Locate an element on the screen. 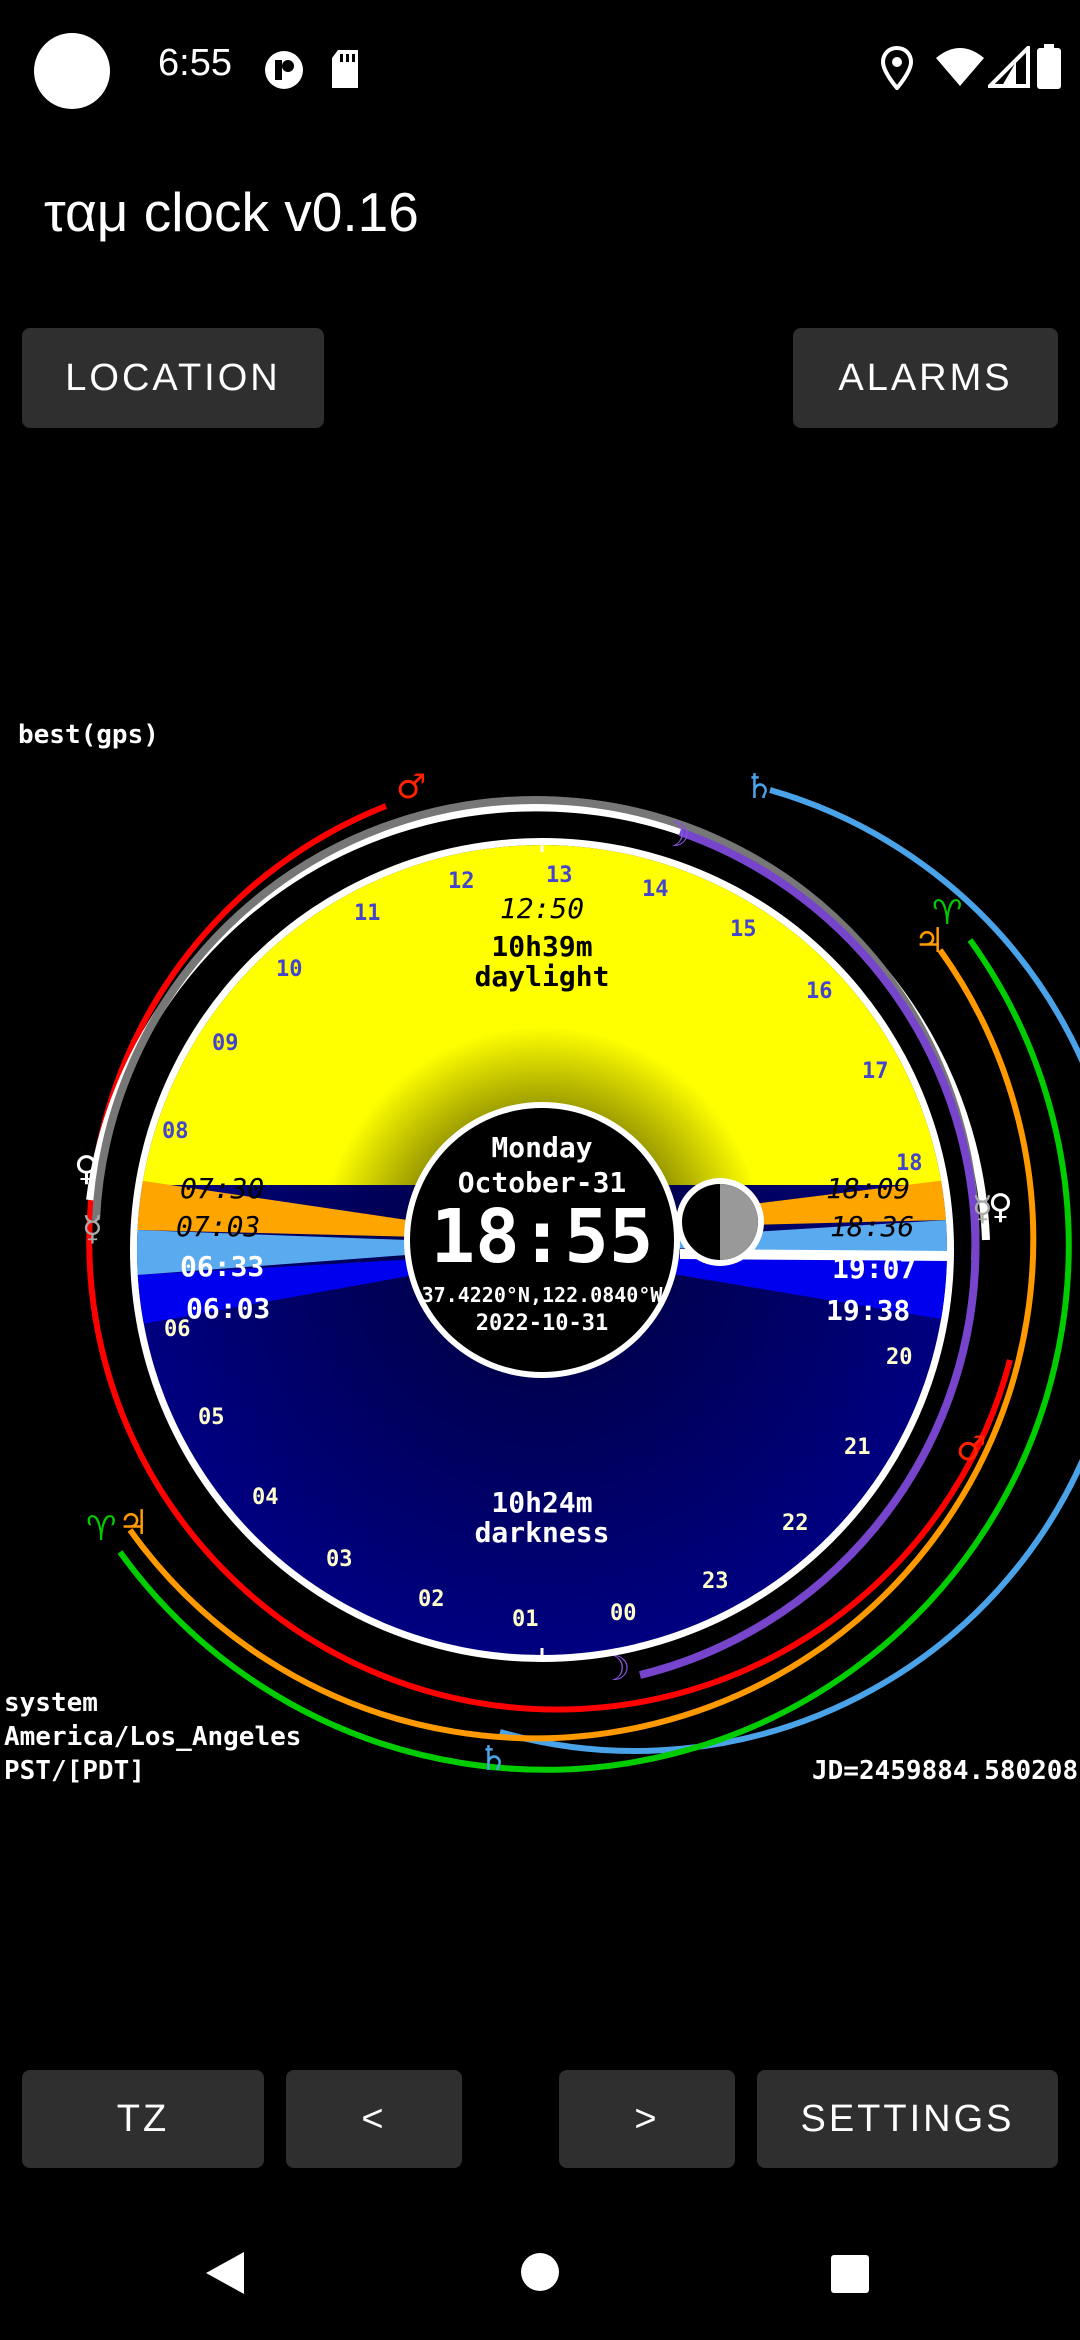 The height and width of the screenshot is (2340, 1080). svg-text: 20 is located at coordinates (899, 1357).